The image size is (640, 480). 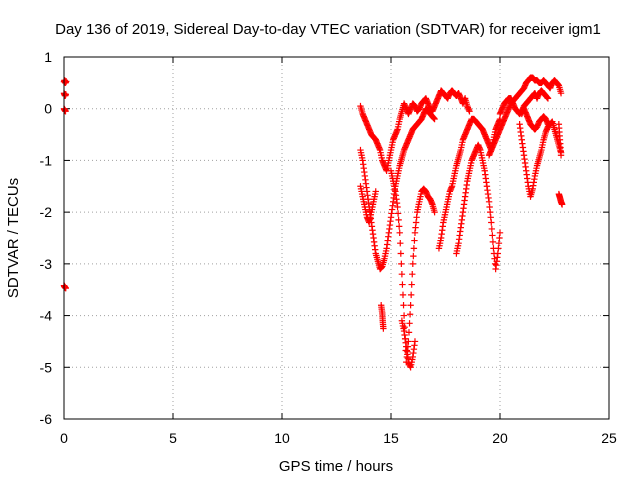 What do you see at coordinates (46, 160) in the screenshot?
I see `y-tick-label: -1` at bounding box center [46, 160].